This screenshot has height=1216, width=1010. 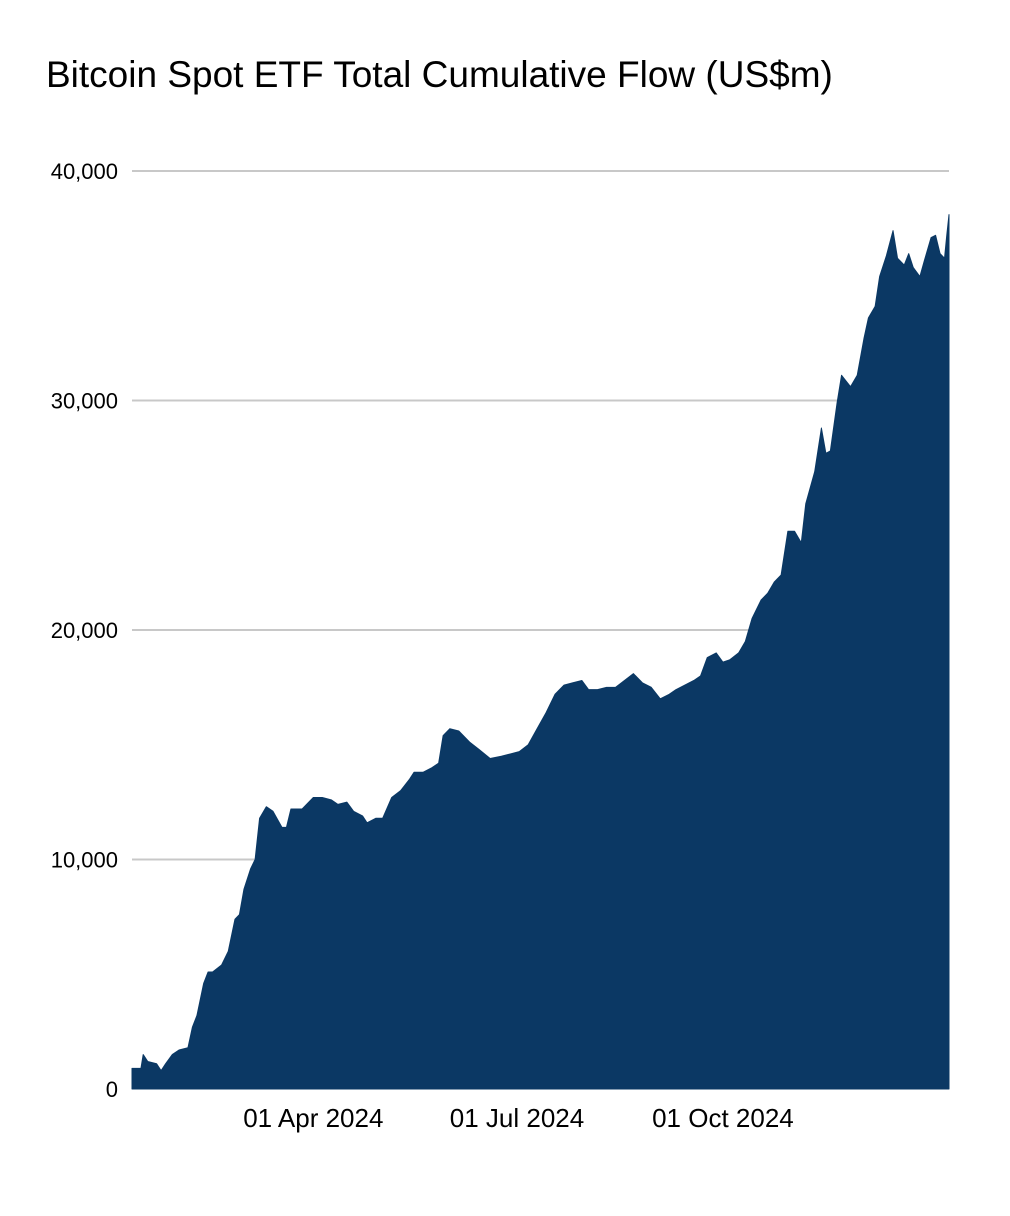 I want to click on x-axis-ticks: 01 Apr 2024 01 Jul 2024 01 Oct 2024, so click(x=518, y=1118).